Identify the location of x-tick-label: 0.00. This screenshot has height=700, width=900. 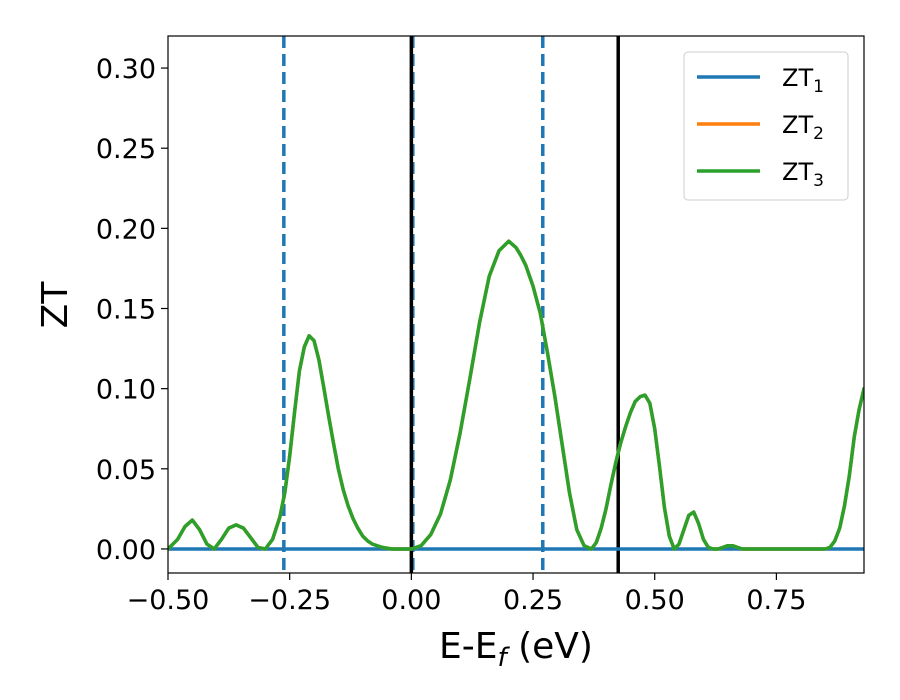
(411, 600).